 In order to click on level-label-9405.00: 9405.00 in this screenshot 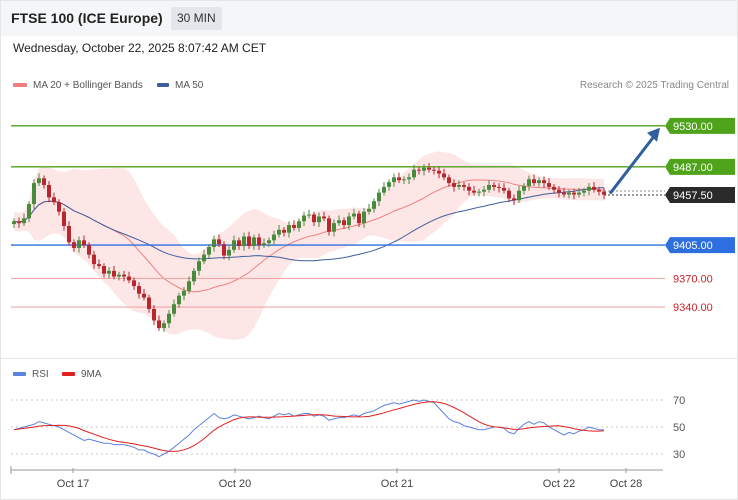, I will do `click(693, 246)`.